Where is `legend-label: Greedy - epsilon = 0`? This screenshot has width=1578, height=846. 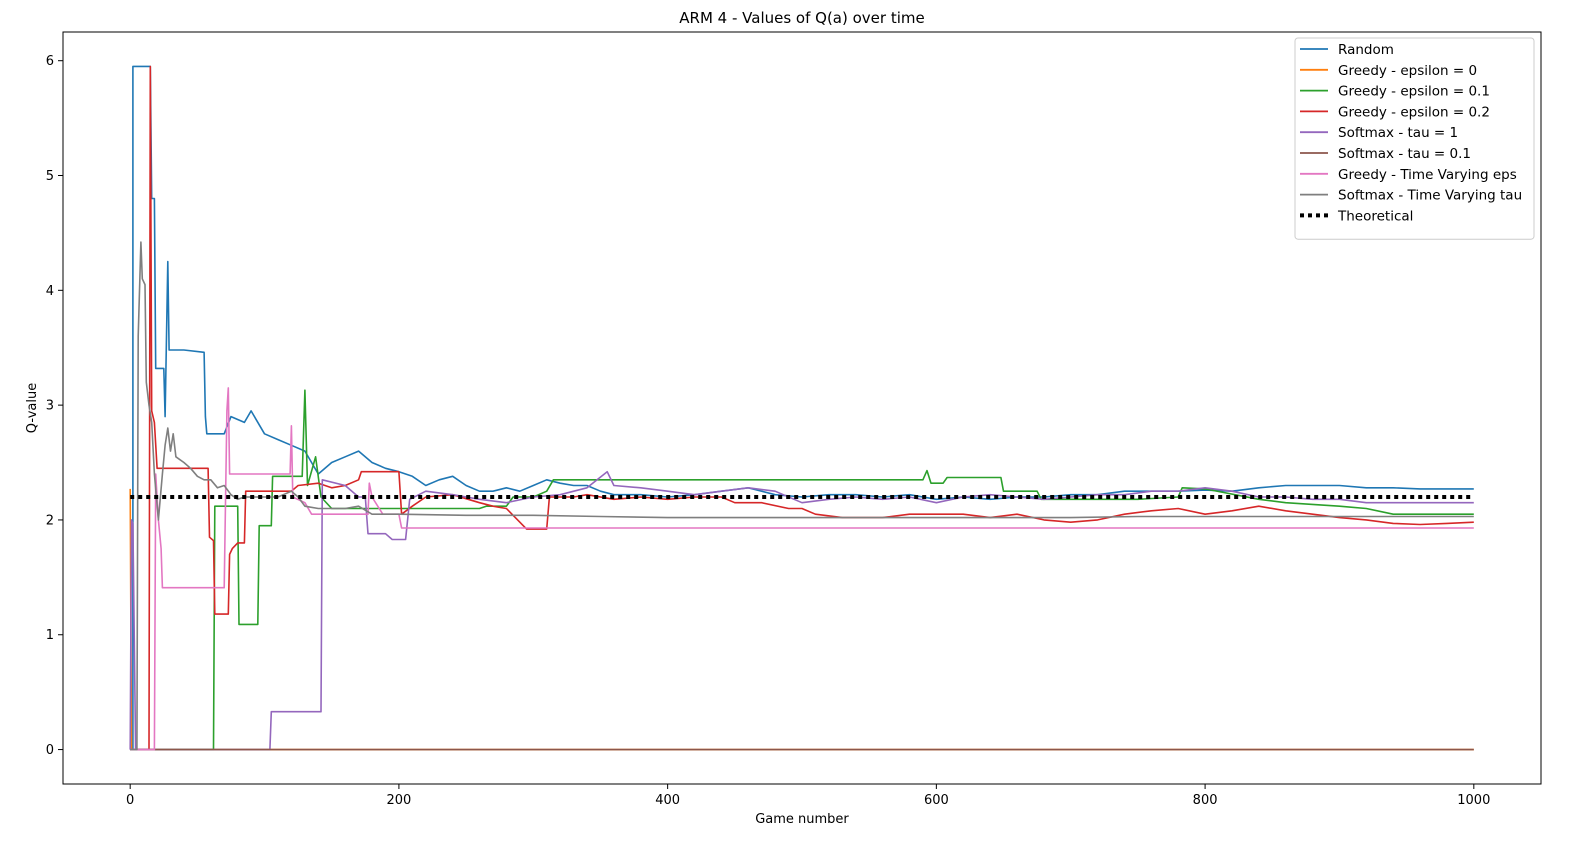 legend-label: Greedy - epsilon = 0 is located at coordinates (1407, 71).